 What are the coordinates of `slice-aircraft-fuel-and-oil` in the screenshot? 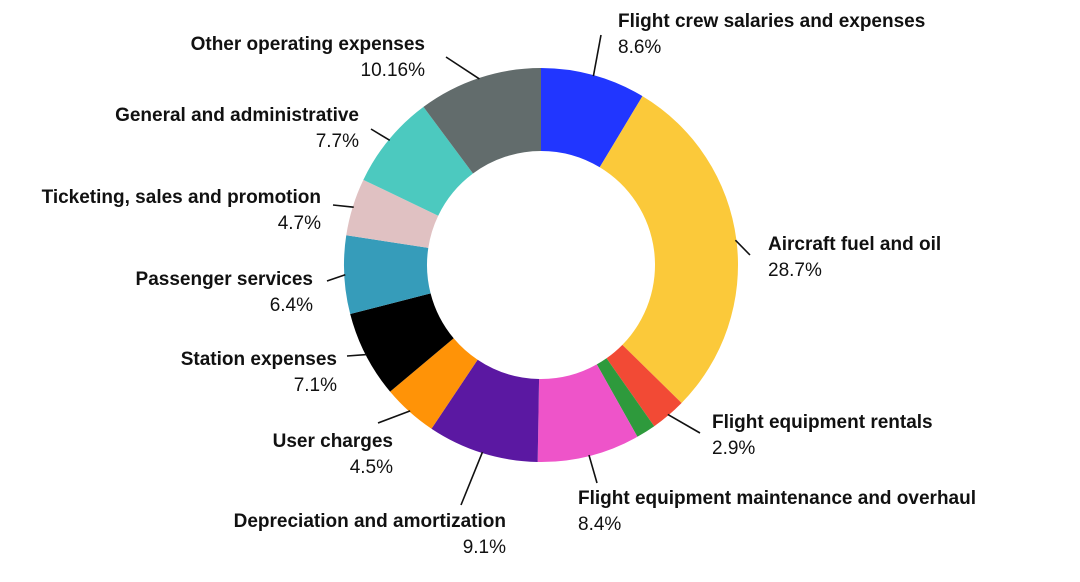 It's located at (668, 250).